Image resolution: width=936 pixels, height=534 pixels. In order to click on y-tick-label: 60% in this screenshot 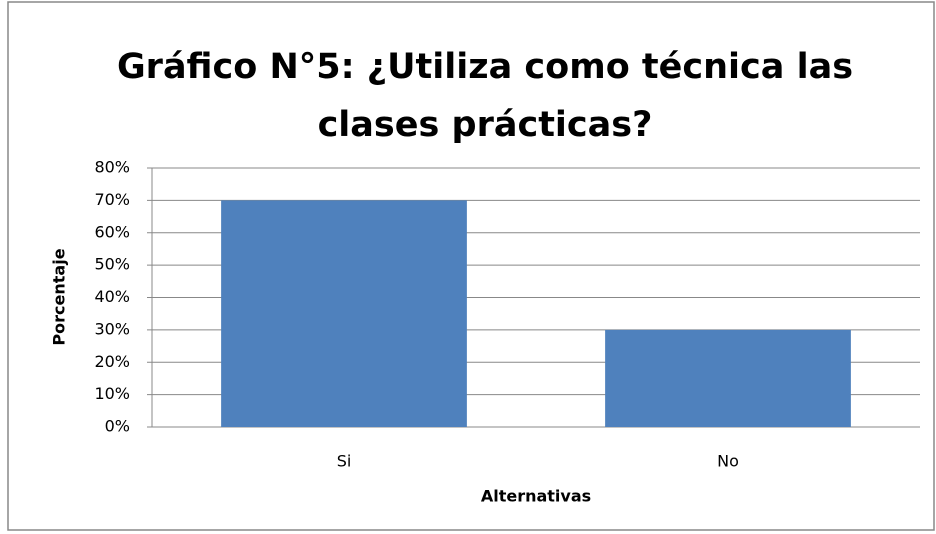, I will do `click(112, 231)`.